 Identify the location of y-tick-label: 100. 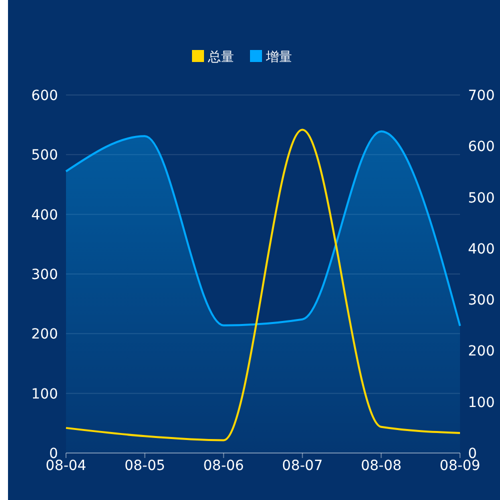
(44, 394).